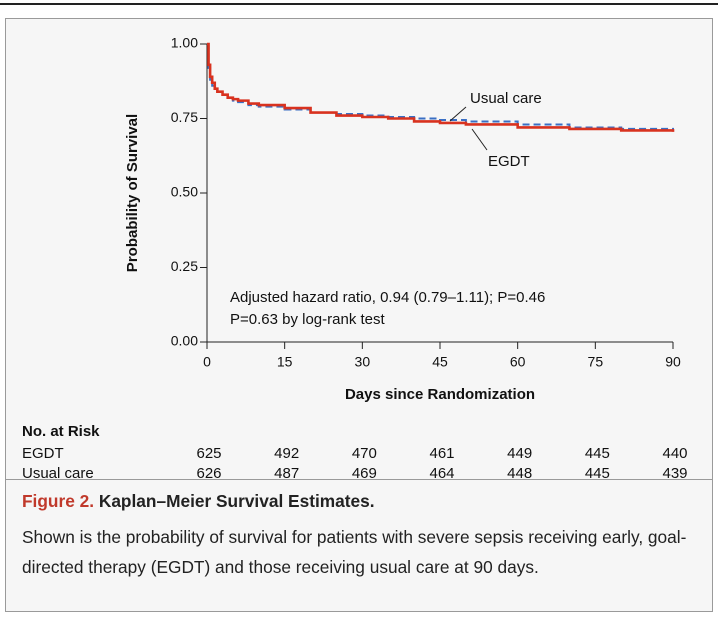 This screenshot has height=624, width=718. What do you see at coordinates (58, 473) in the screenshot?
I see `risk-row-name: Usual care` at bounding box center [58, 473].